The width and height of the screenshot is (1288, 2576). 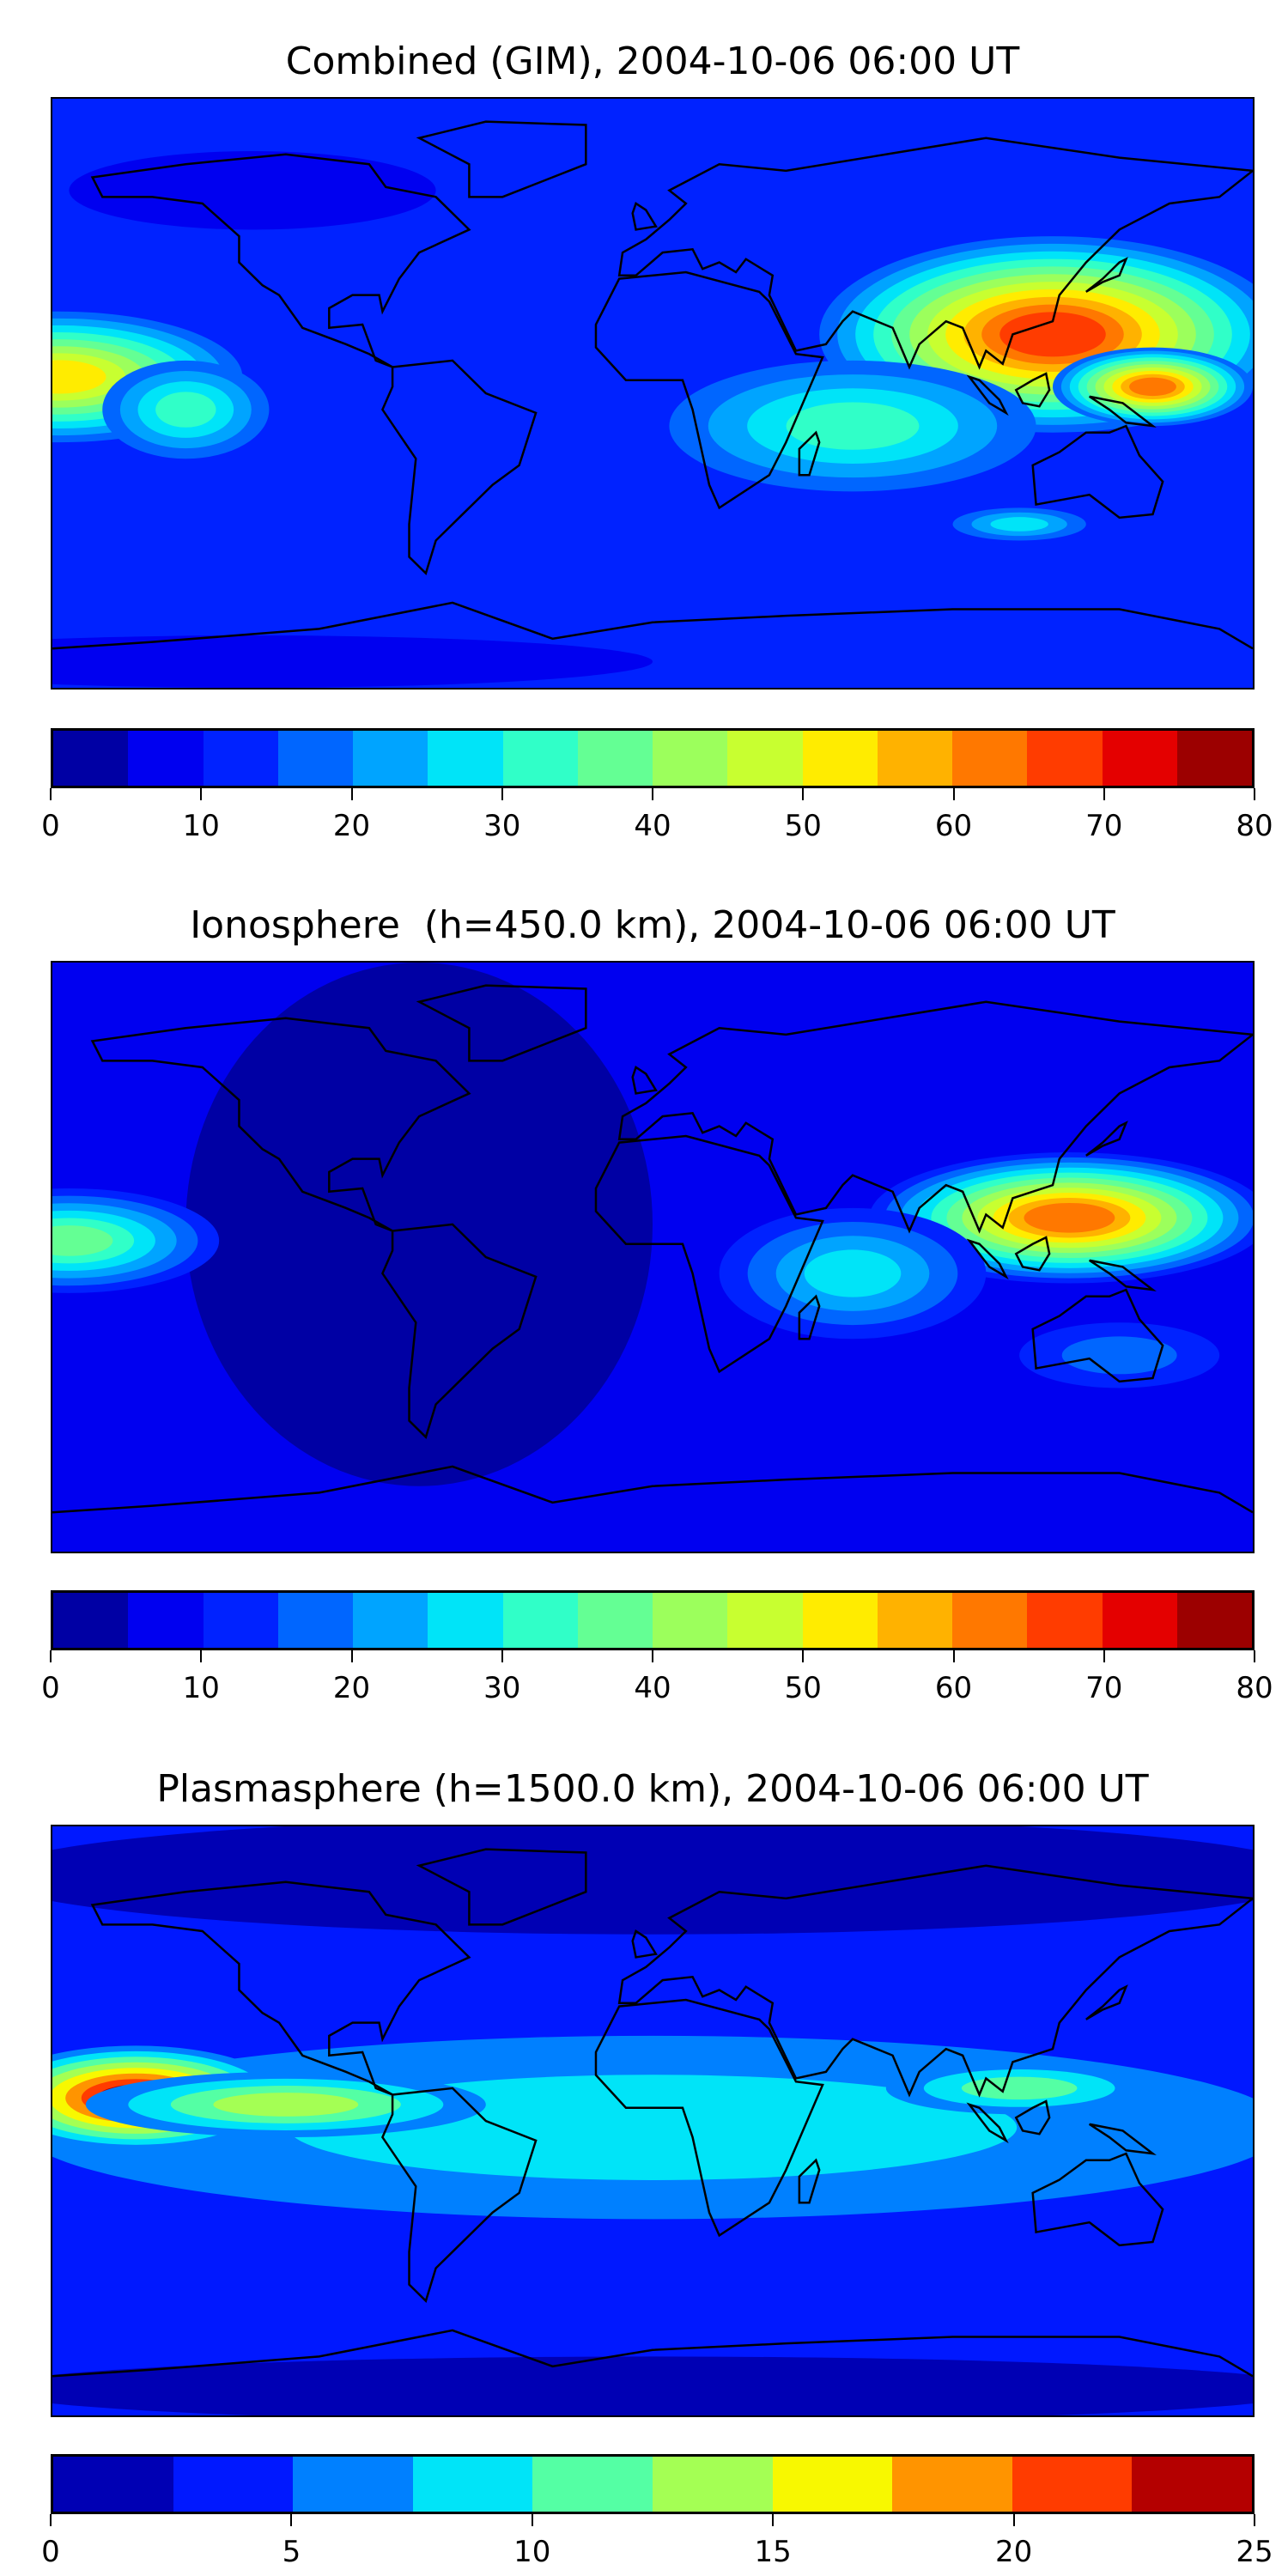 What do you see at coordinates (1122, 1276) in the screenshot?
I see `coastline-new-guinea` at bounding box center [1122, 1276].